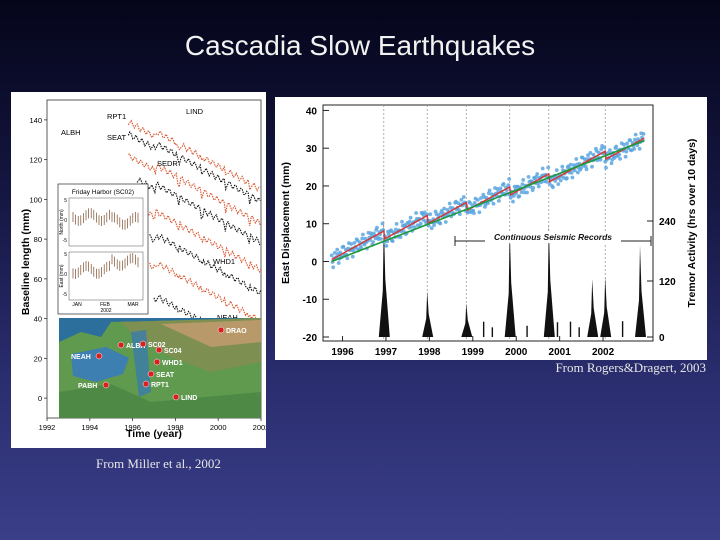 The image size is (720, 540). Describe the element at coordinates (71, 132) in the screenshot. I see `series-label: ALBH` at that location.